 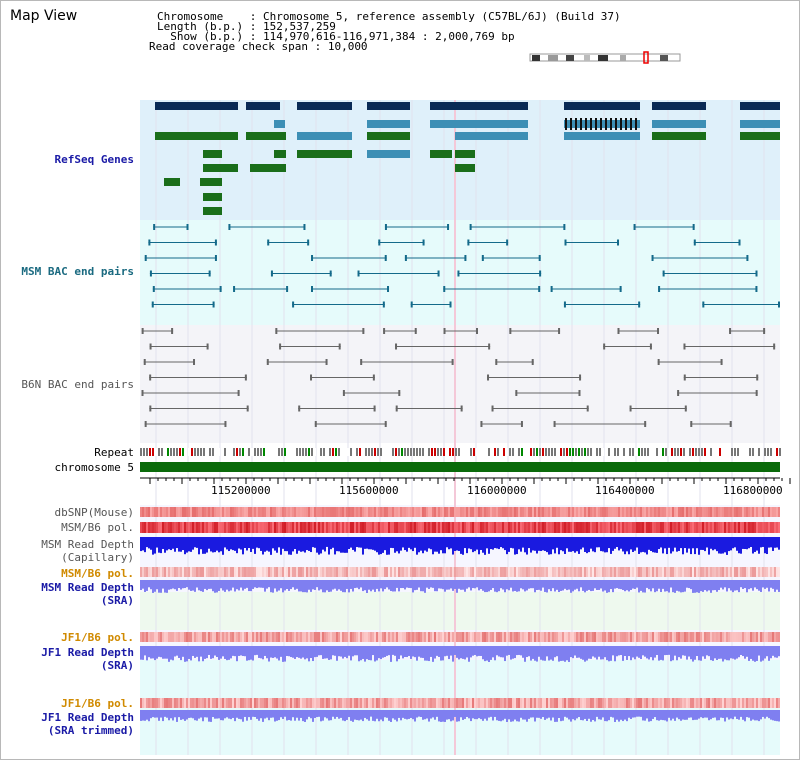 What do you see at coordinates (114, 452) in the screenshot?
I see `track-label-repeat: Repeat` at bounding box center [114, 452].